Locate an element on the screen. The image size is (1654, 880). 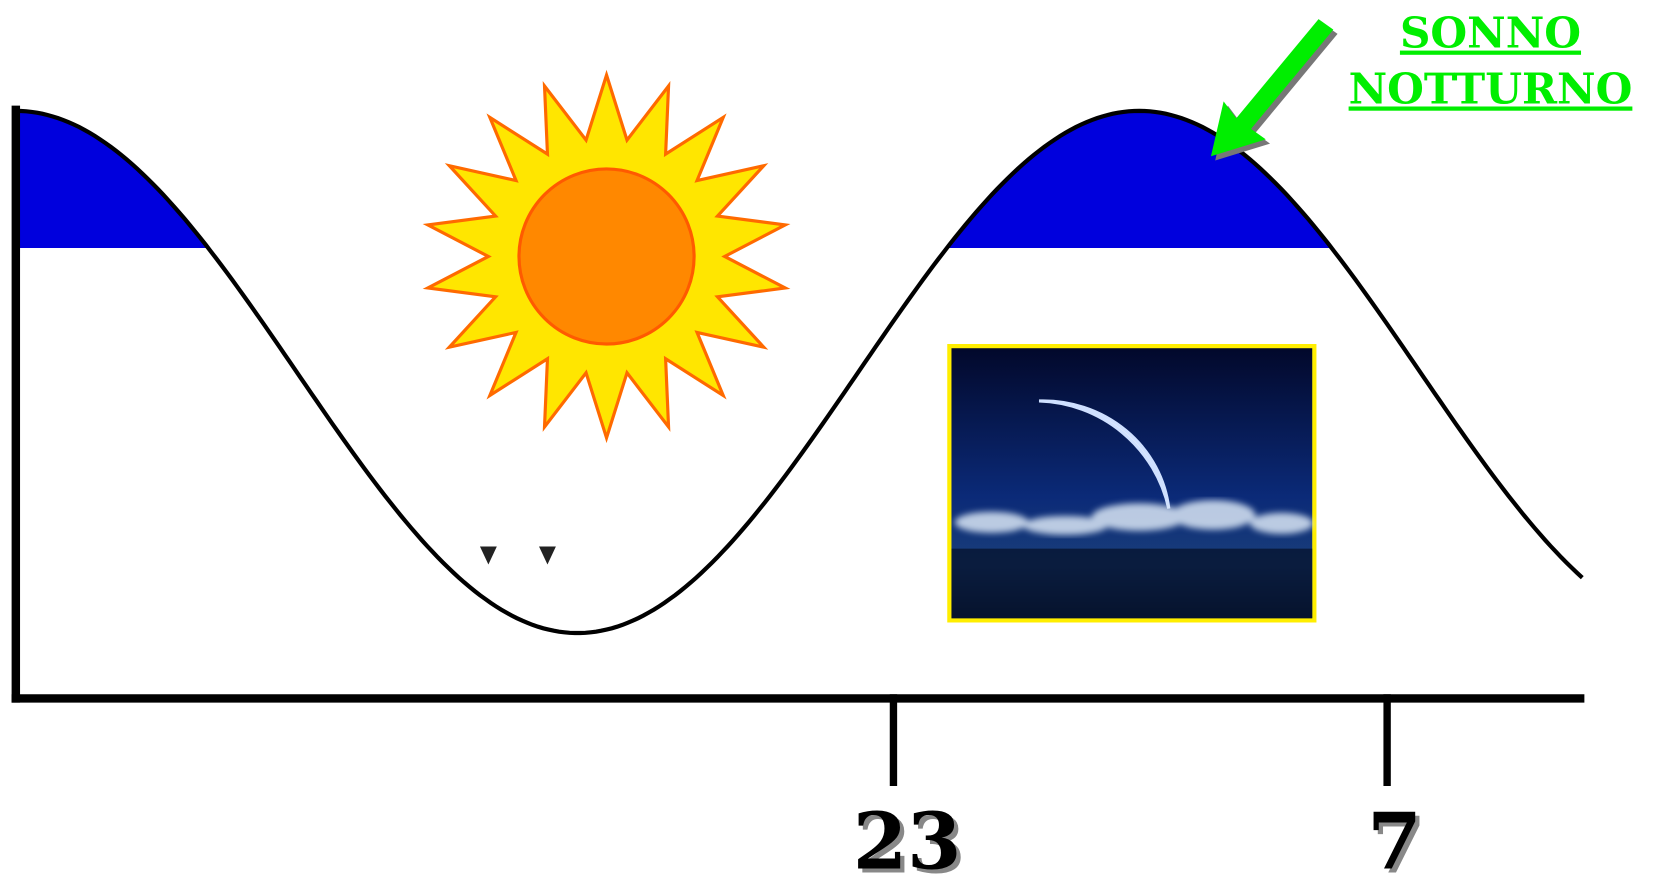
tick-labels: 23 23 7 7 is located at coordinates (1139, 838).